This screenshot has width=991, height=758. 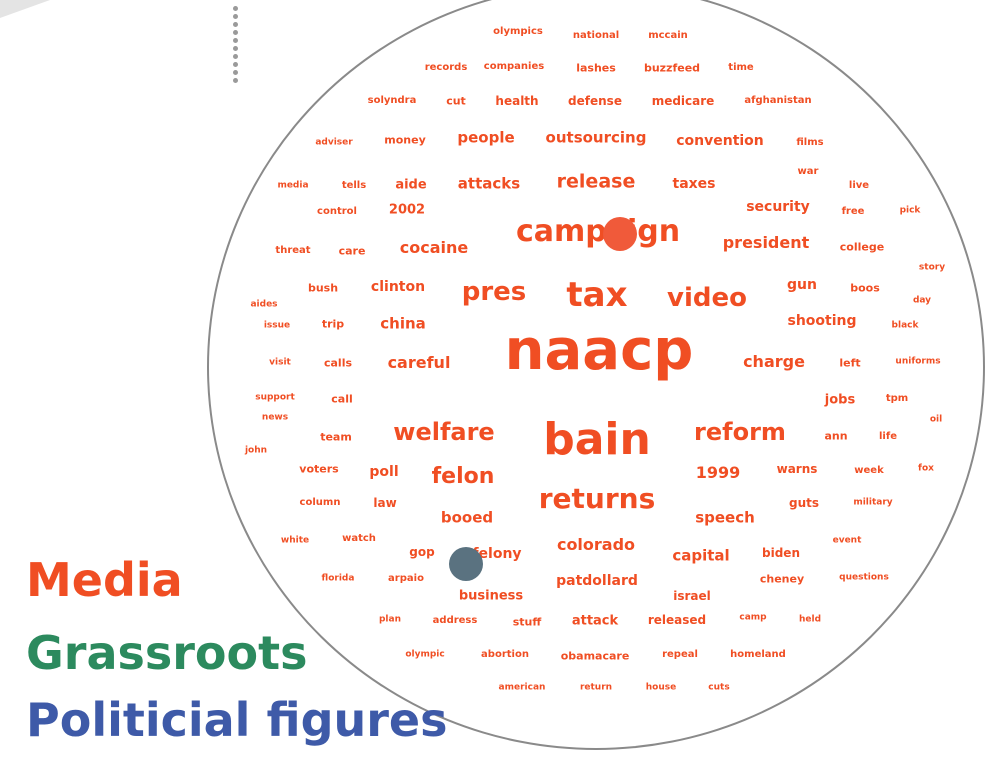 I want to click on cloud-word: israel, so click(x=692, y=596).